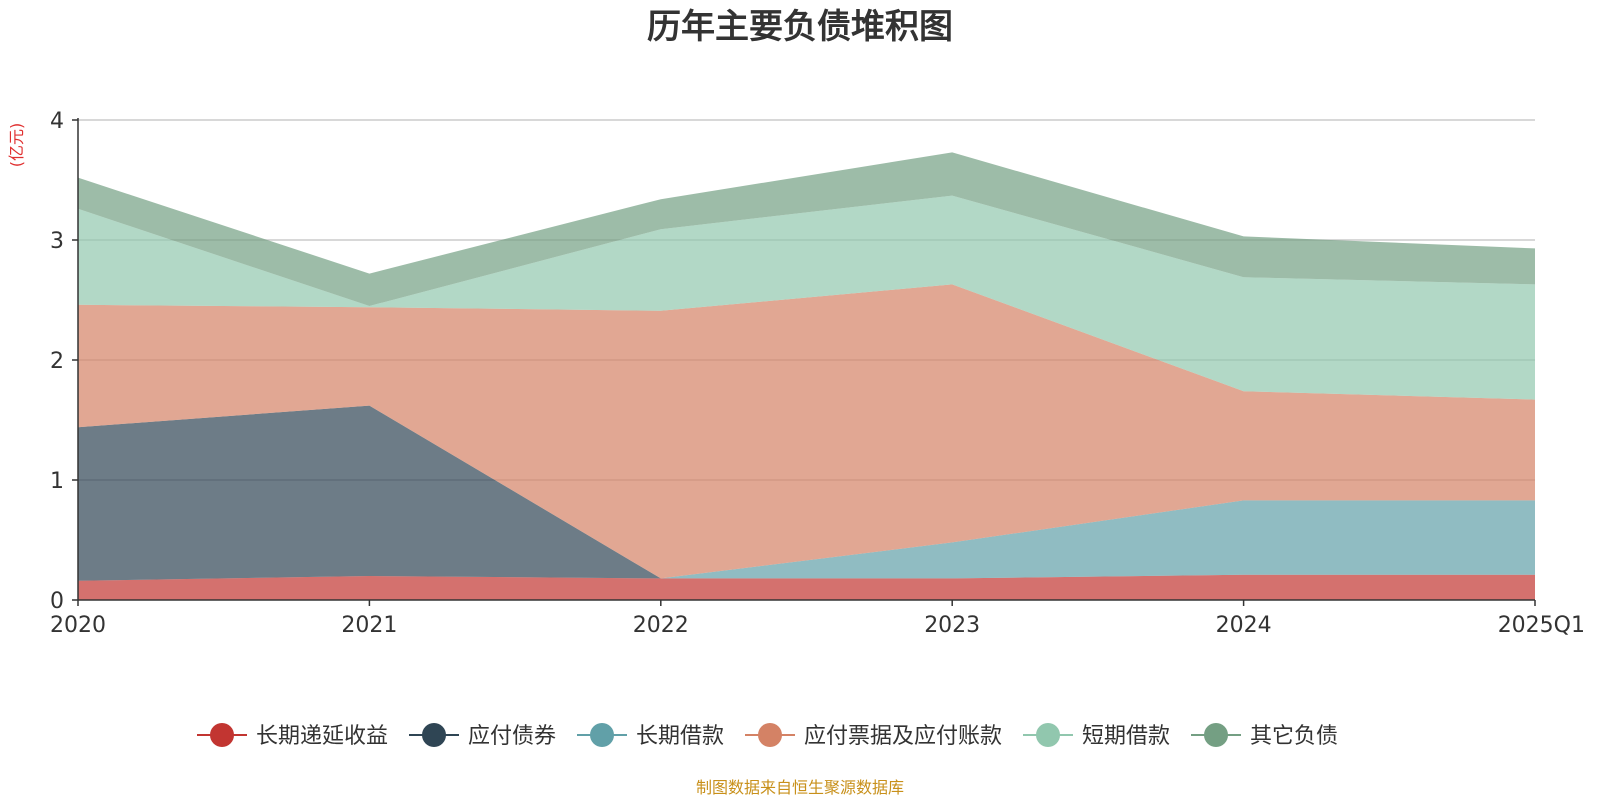 Image resolution: width=1600 pixels, height=800 pixels. I want to click on legend-label: 长期借款, so click(680, 736).